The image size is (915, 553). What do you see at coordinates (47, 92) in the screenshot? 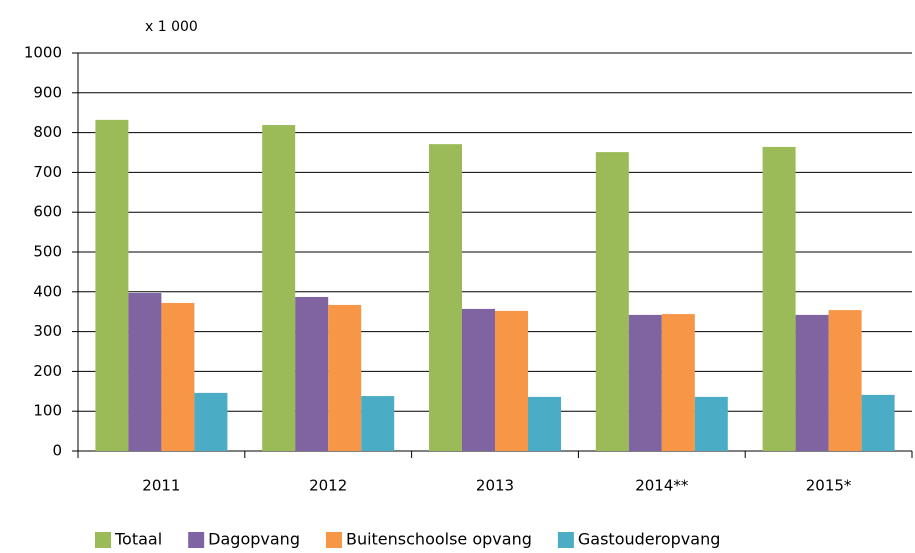
I see `y-tick-label: 900` at bounding box center [47, 92].